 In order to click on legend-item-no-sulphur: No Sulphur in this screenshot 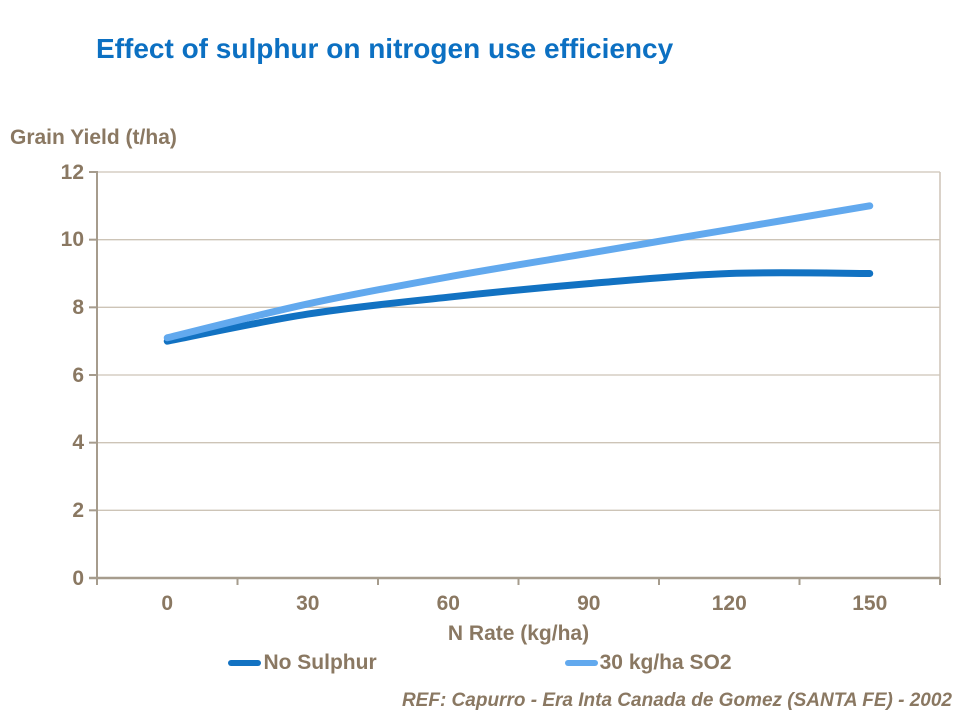, I will do `click(302, 663)`.